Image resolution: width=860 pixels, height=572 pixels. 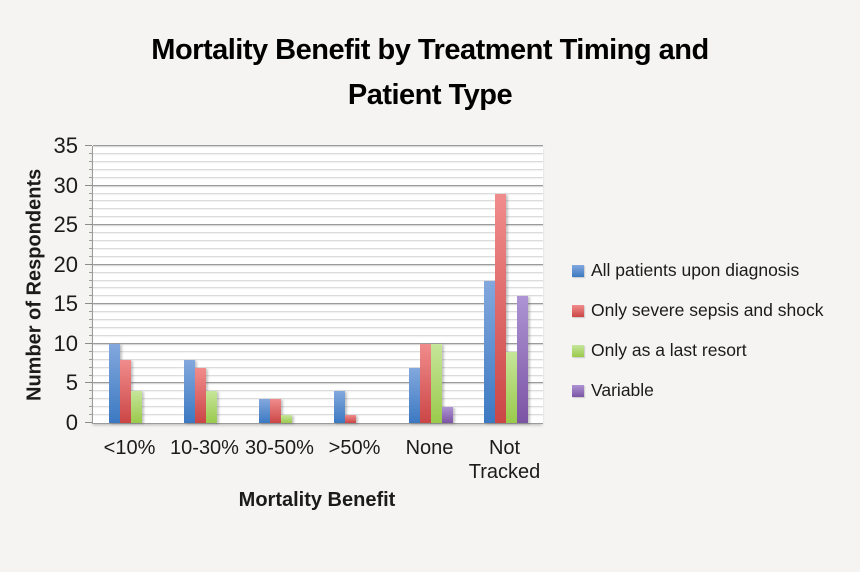 I want to click on y-tick-label: 15, so click(x=65, y=304).